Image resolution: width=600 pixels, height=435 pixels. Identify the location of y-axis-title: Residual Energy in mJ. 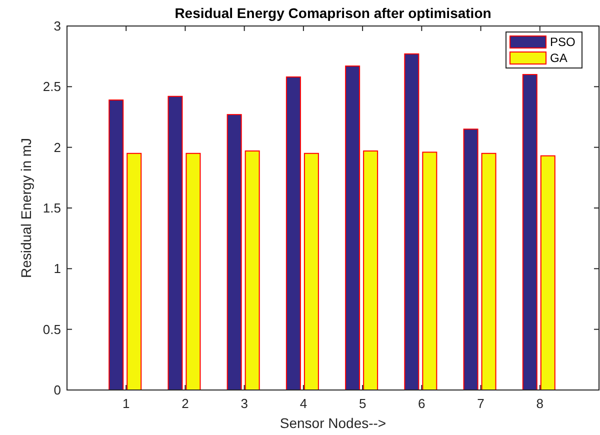
(26, 208).